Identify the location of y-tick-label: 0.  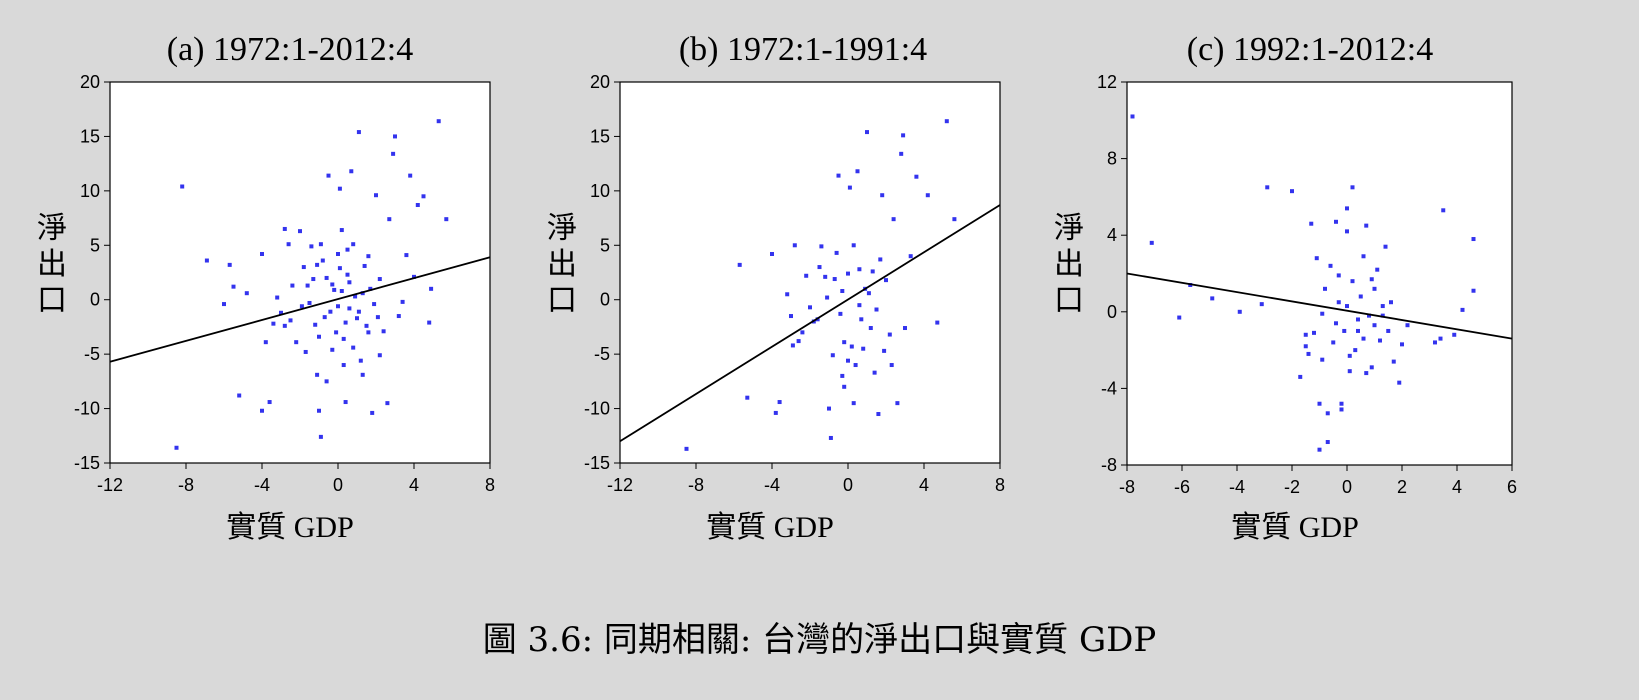
(605, 300).